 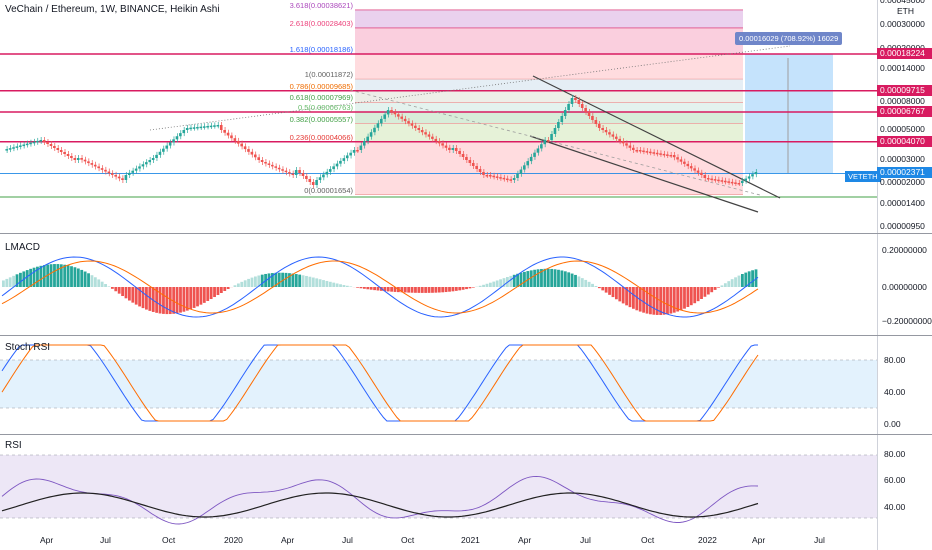 I want to click on time-axis-label: 2022, so click(x=707, y=540).